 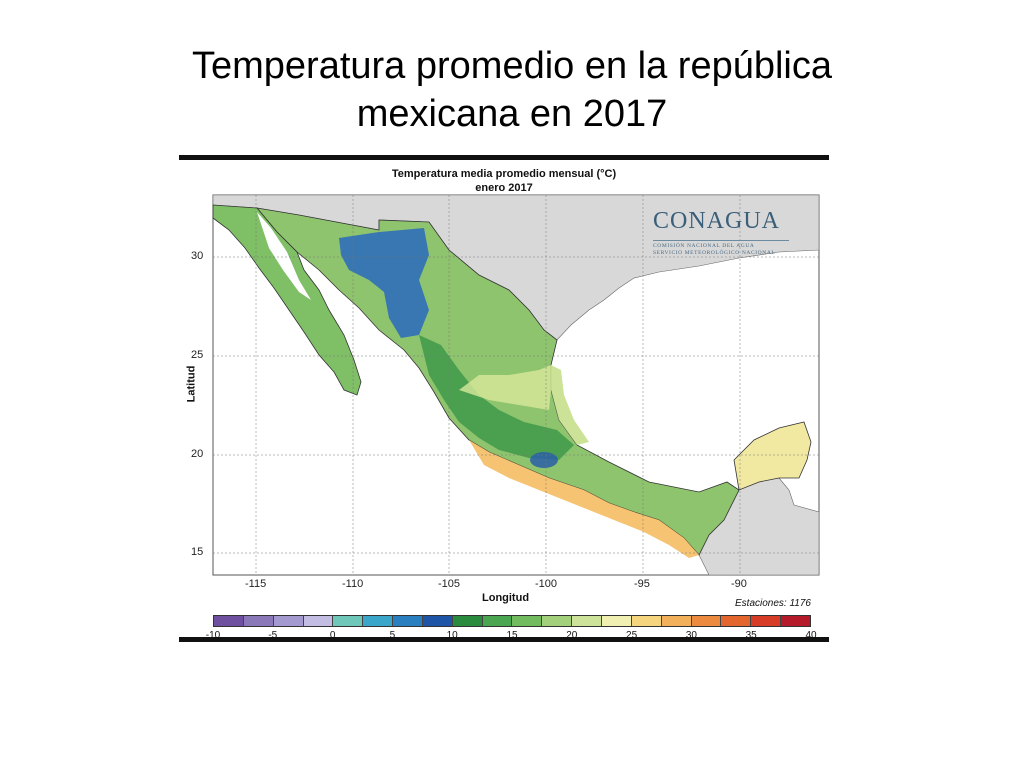 I want to click on highlands-region, so click(x=496, y=397).